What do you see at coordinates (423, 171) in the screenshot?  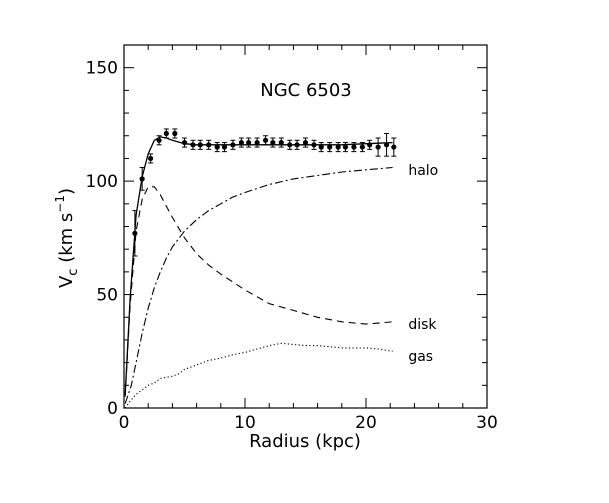 I see `halo-label: halo` at bounding box center [423, 171].